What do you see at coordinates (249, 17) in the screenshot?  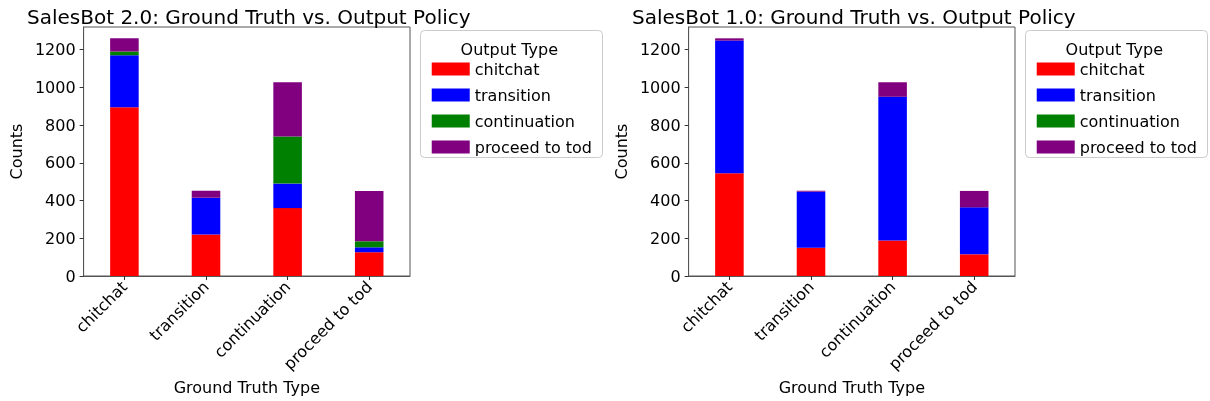 I see `chart-title: SalesBot 2.0: Ground Truth vs. Output Policy` at bounding box center [249, 17].